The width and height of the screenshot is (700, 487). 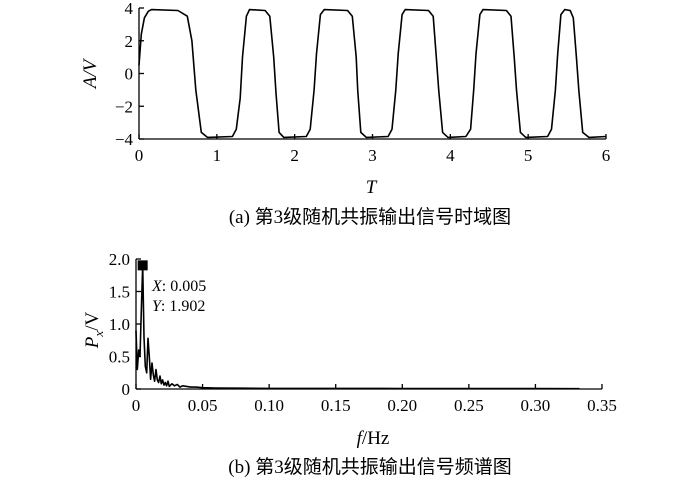 What do you see at coordinates (361, 438) in the screenshot?
I see `panel-b-x-label-symbol: f` at bounding box center [361, 438].